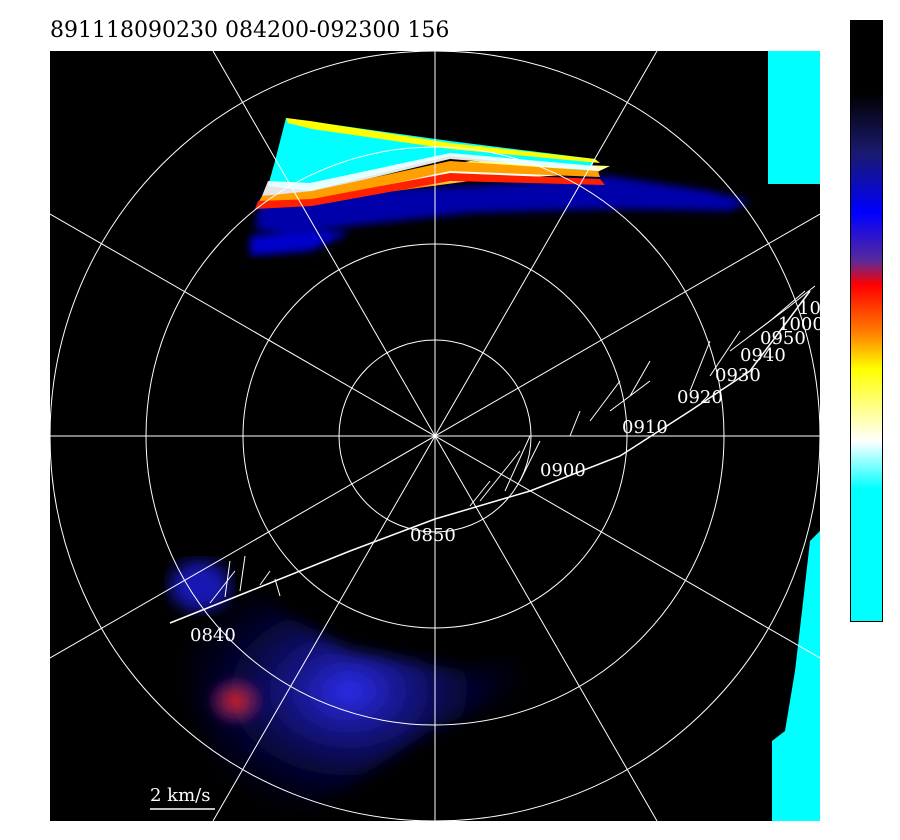 The image size is (900, 840). What do you see at coordinates (738, 375) in the screenshot?
I see `time-label: 0930` at bounding box center [738, 375].